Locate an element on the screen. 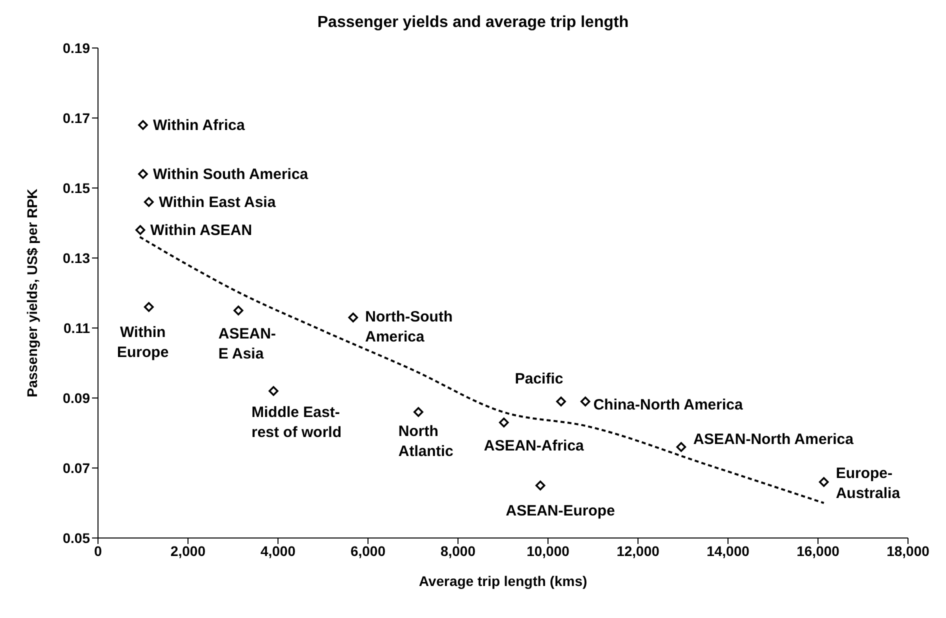 This screenshot has height=618, width=946. annotation: China-North America is located at coordinates (668, 405).